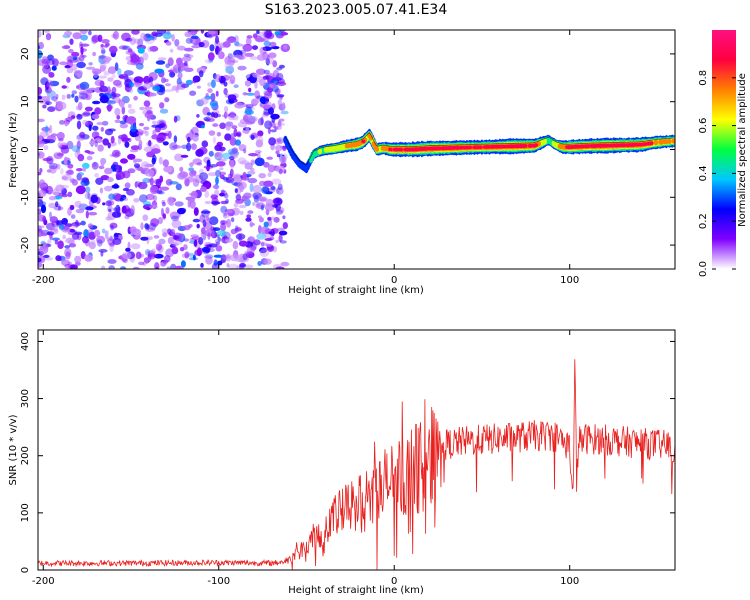 Image resolution: width=750 pixels, height=600 pixels. I want to click on spectrogram-y-tick-label: -20, so click(25, 245).